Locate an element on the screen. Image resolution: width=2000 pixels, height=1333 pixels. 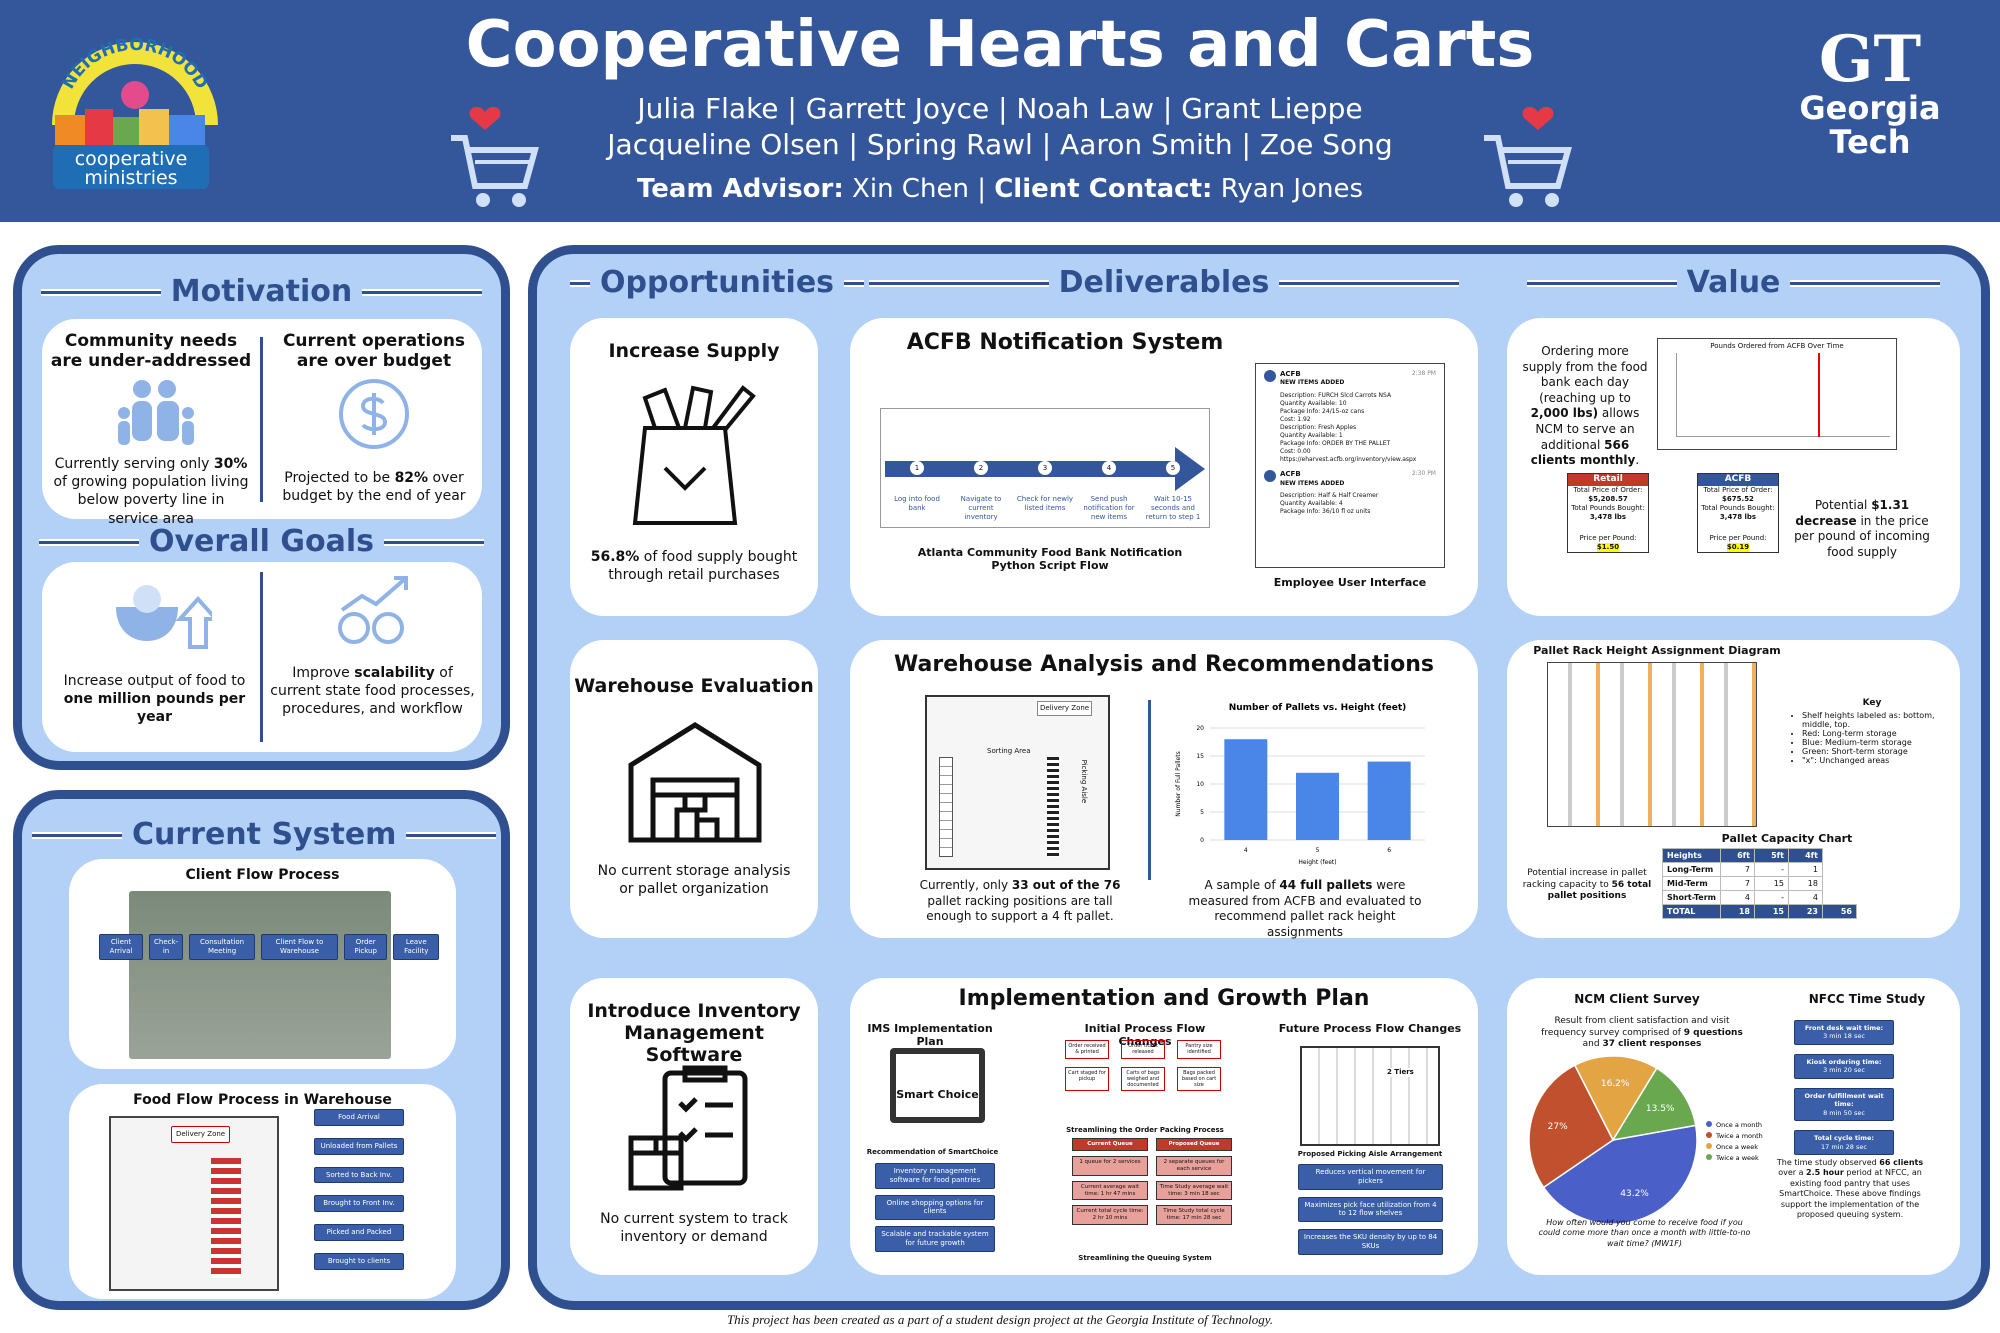
section-heading: Current System is located at coordinates (261, 834).